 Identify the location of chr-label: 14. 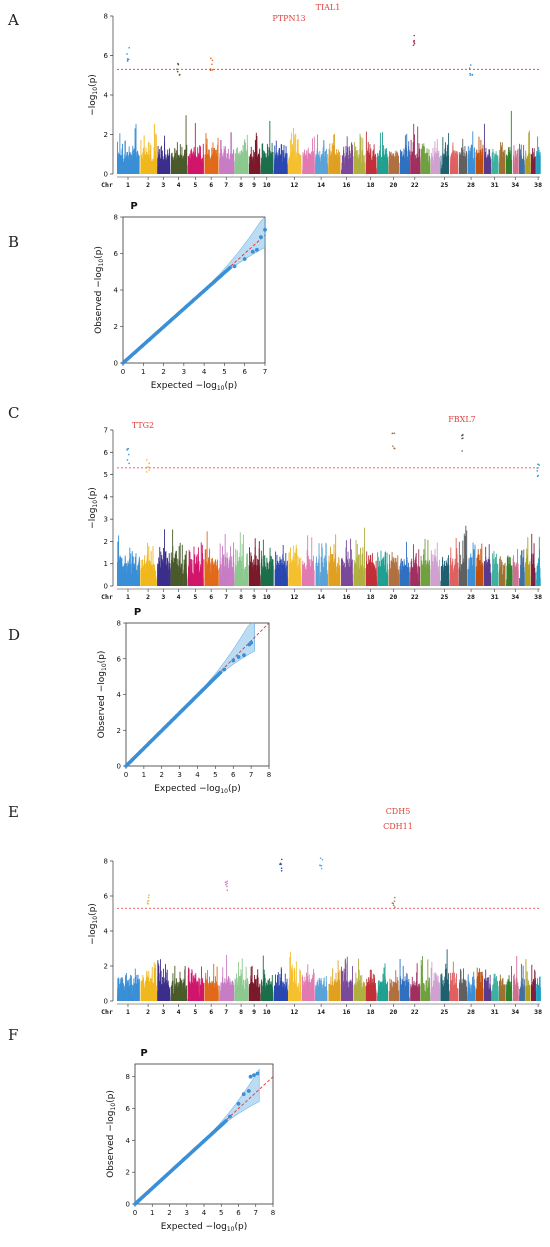
(321, 597).